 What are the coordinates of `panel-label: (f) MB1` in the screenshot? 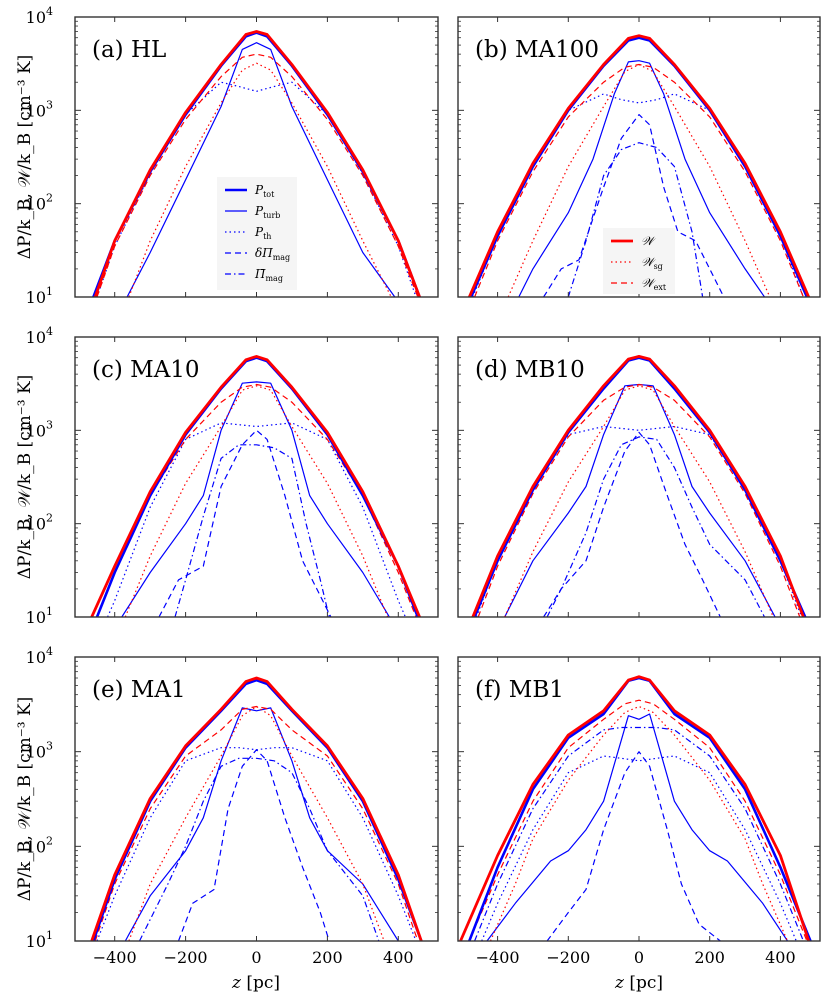 It's located at (519, 690).